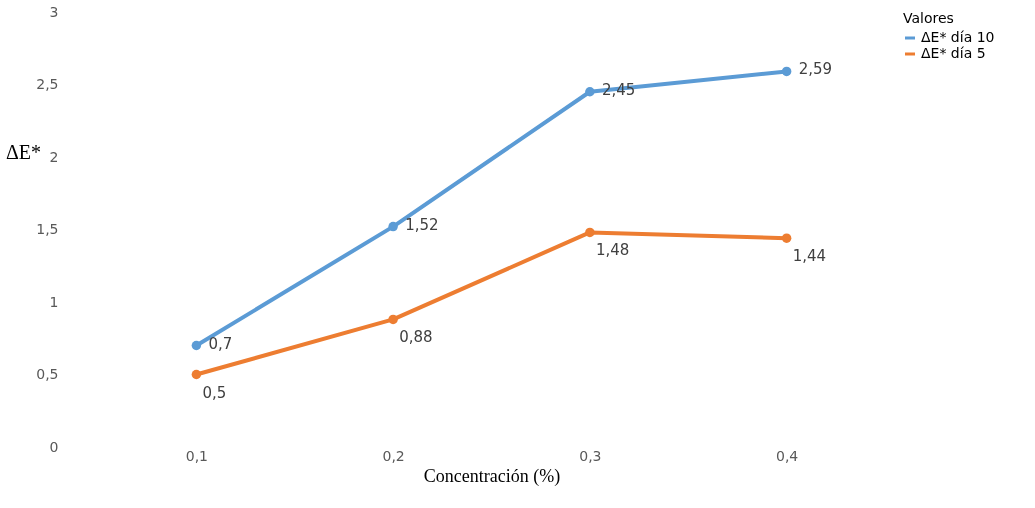  What do you see at coordinates (197, 455) in the screenshot?
I see `x-tick-label: 0,1` at bounding box center [197, 455].